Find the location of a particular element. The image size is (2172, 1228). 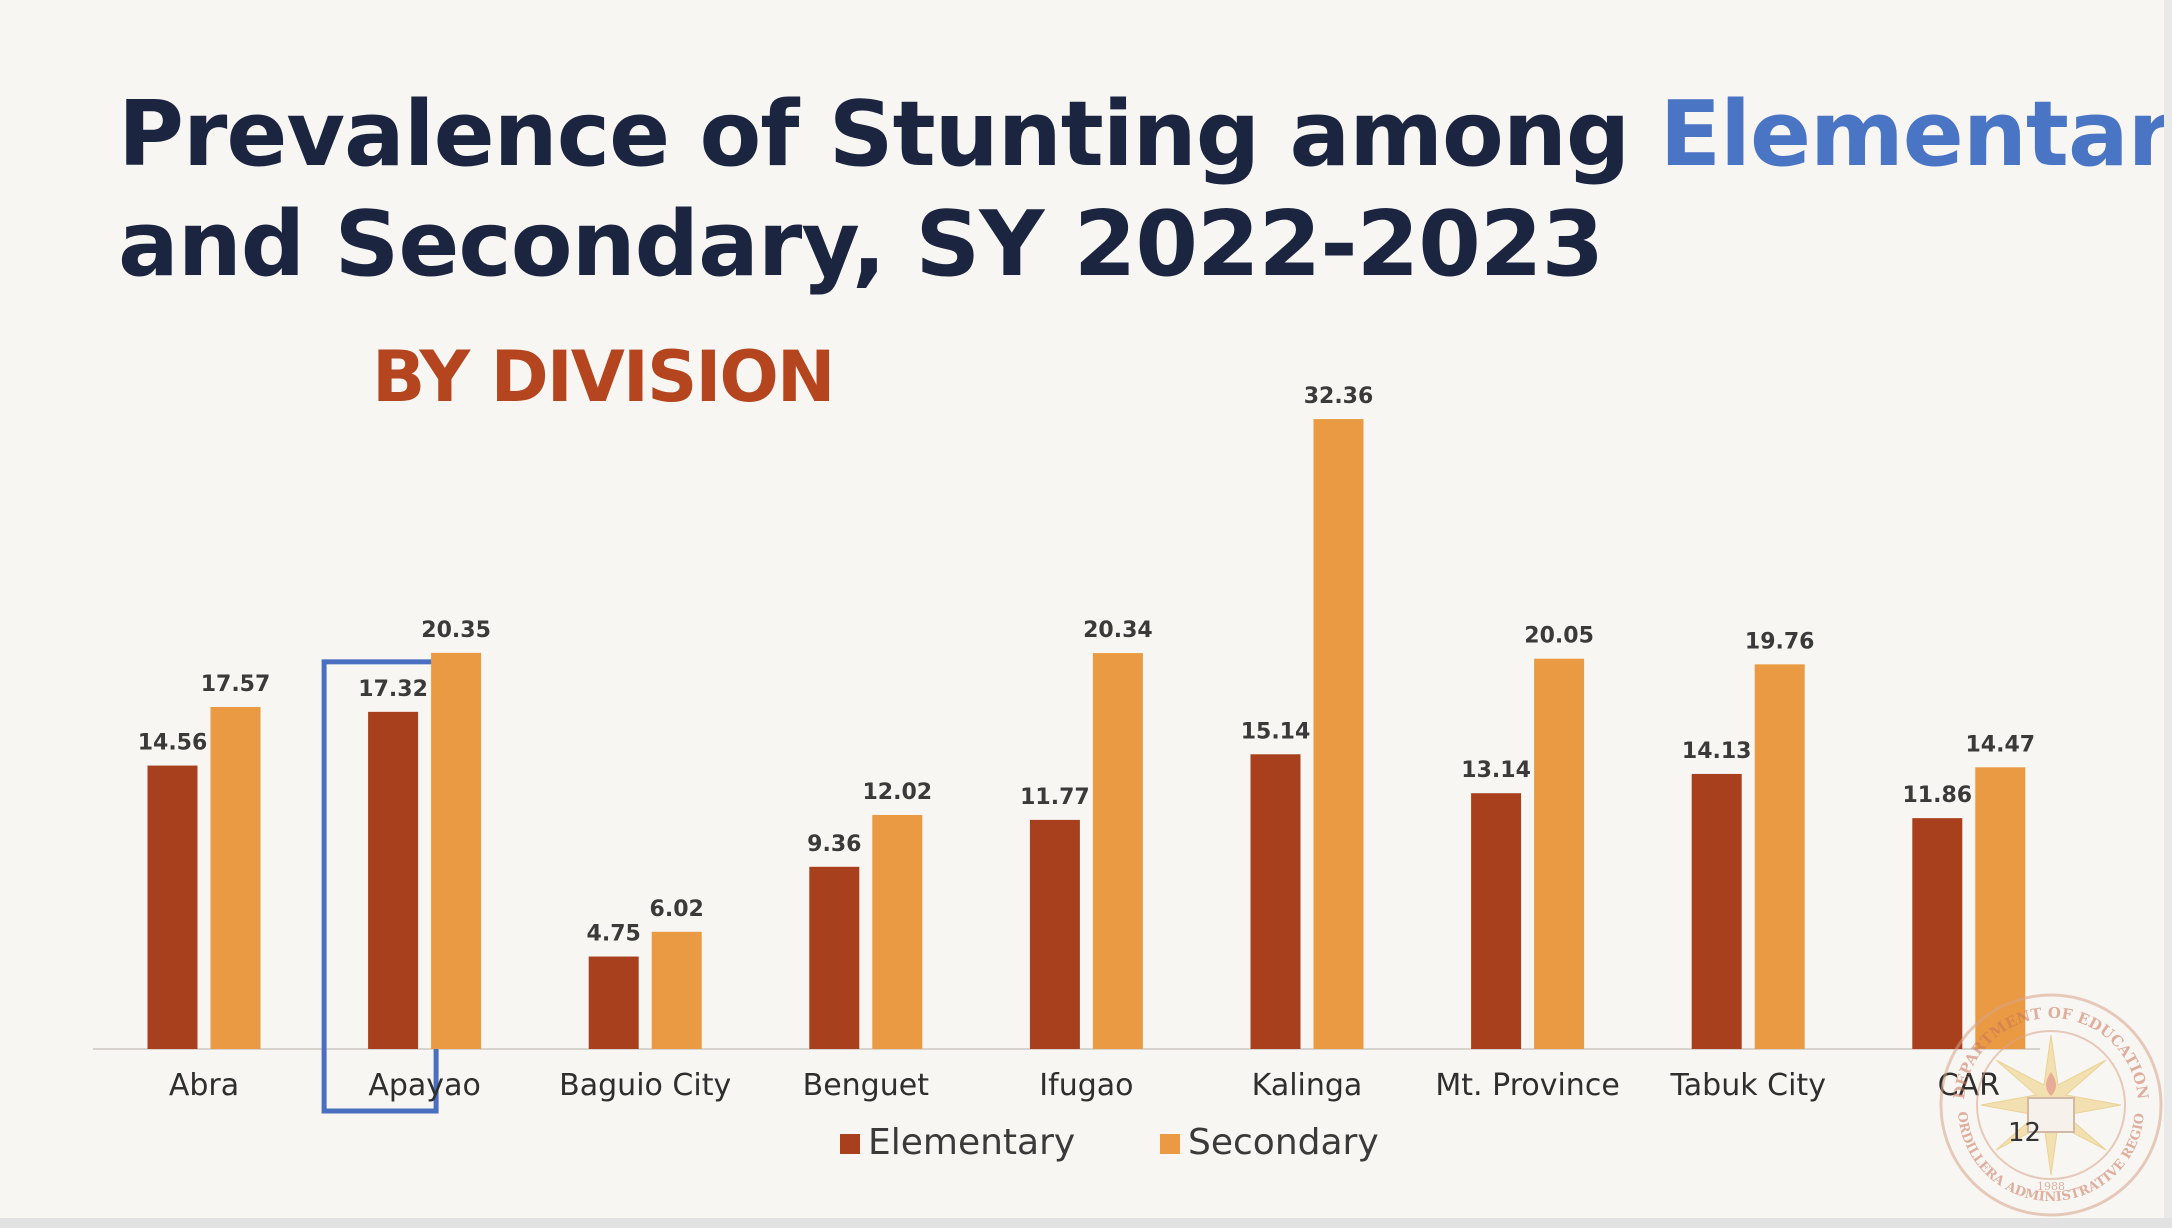

category-label-ifugao: Ifugao is located at coordinates (1086, 1085).